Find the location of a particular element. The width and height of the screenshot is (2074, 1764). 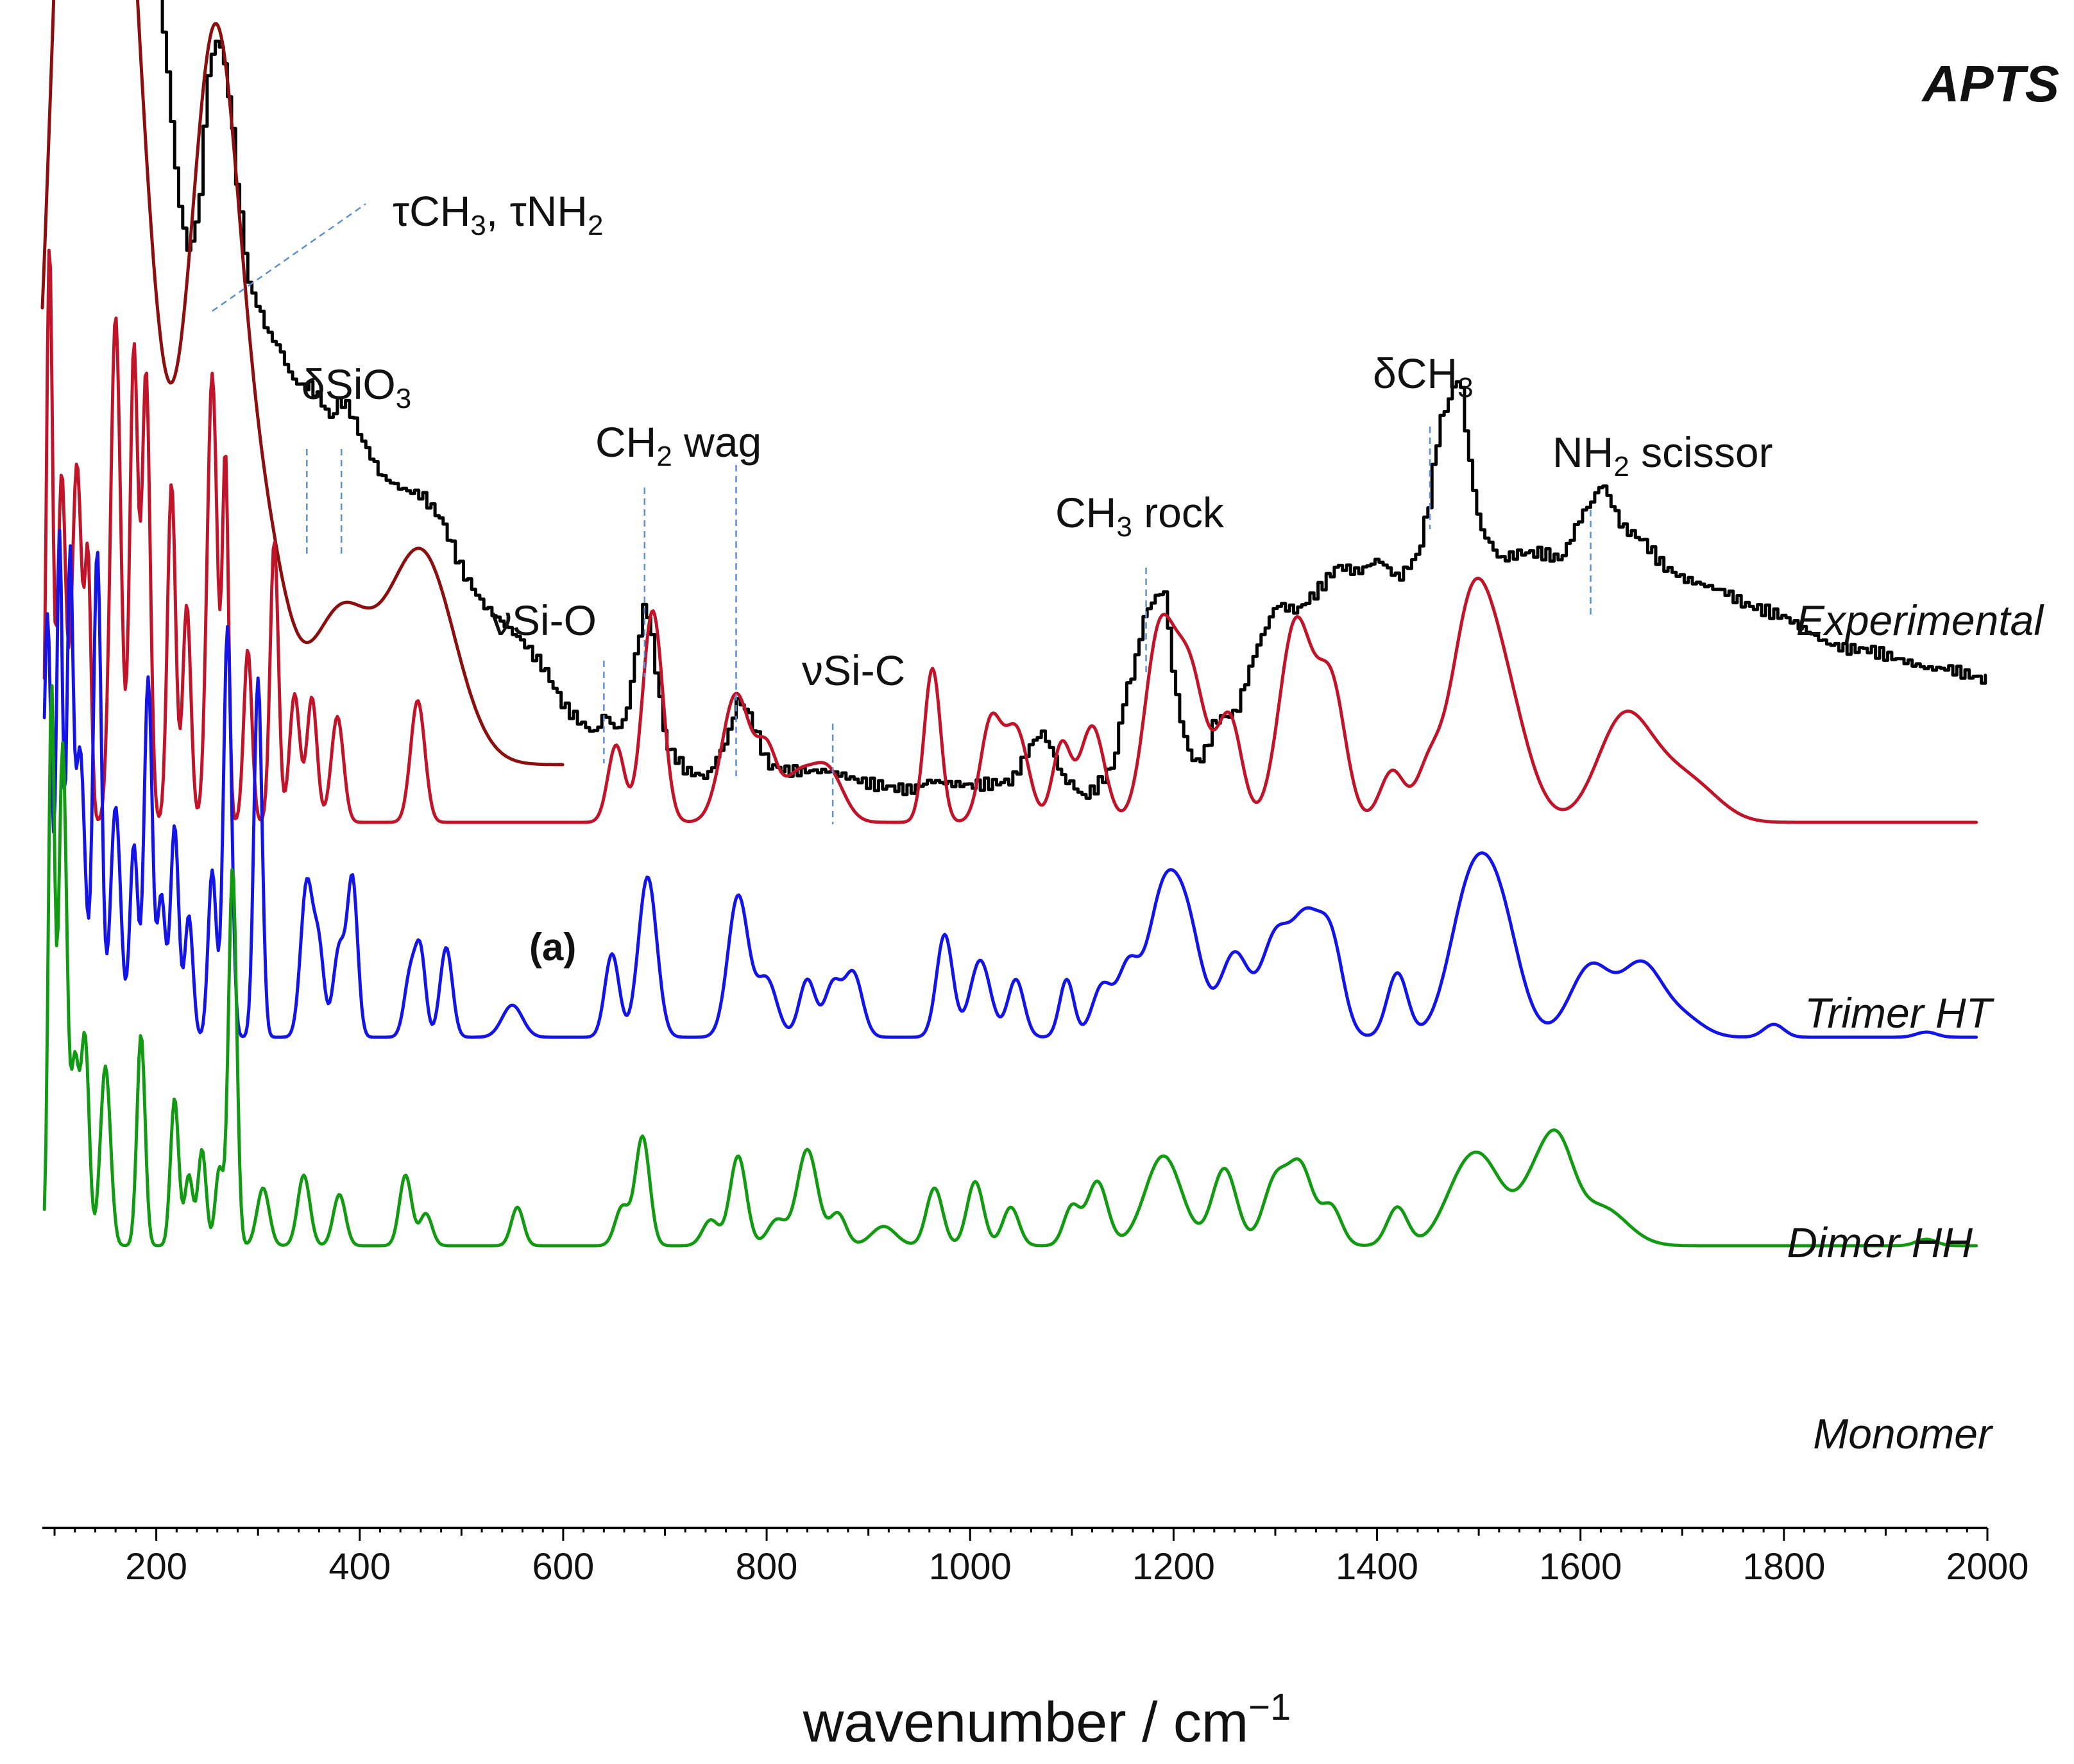

series-label-trimer-ht: Trimer HT is located at coordinates (1900, 1013).